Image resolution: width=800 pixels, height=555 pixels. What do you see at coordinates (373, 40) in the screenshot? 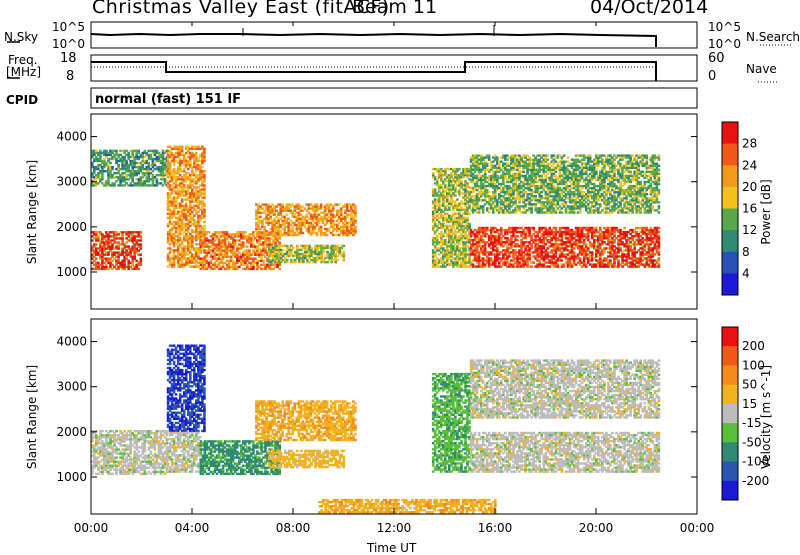
I see `noise-sky-trace` at bounding box center [373, 40].